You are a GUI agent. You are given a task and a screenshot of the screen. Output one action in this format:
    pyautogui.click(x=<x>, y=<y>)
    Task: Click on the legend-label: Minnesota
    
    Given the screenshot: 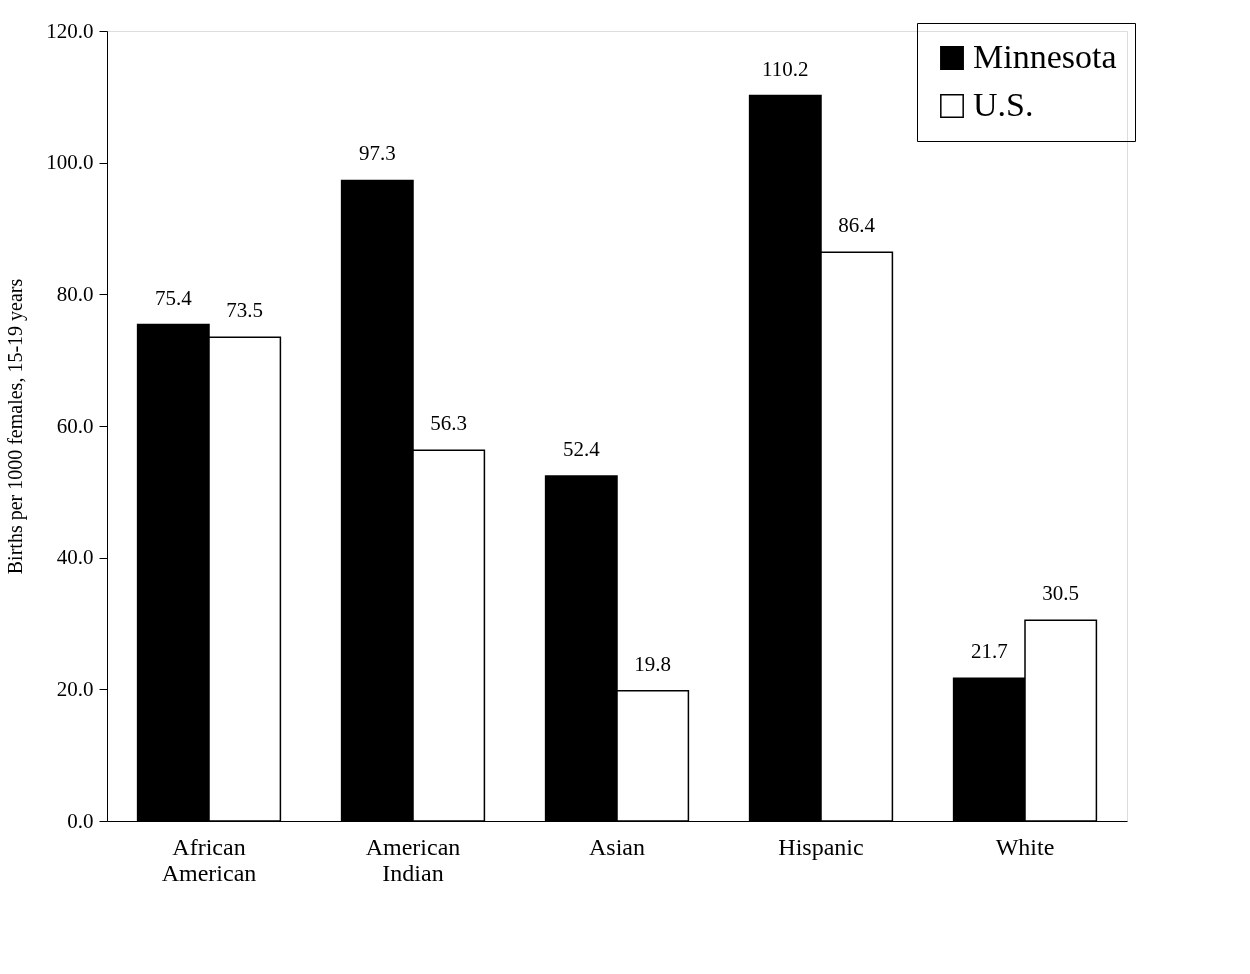 What is the action you would take?
    pyautogui.click(x=1045, y=56)
    